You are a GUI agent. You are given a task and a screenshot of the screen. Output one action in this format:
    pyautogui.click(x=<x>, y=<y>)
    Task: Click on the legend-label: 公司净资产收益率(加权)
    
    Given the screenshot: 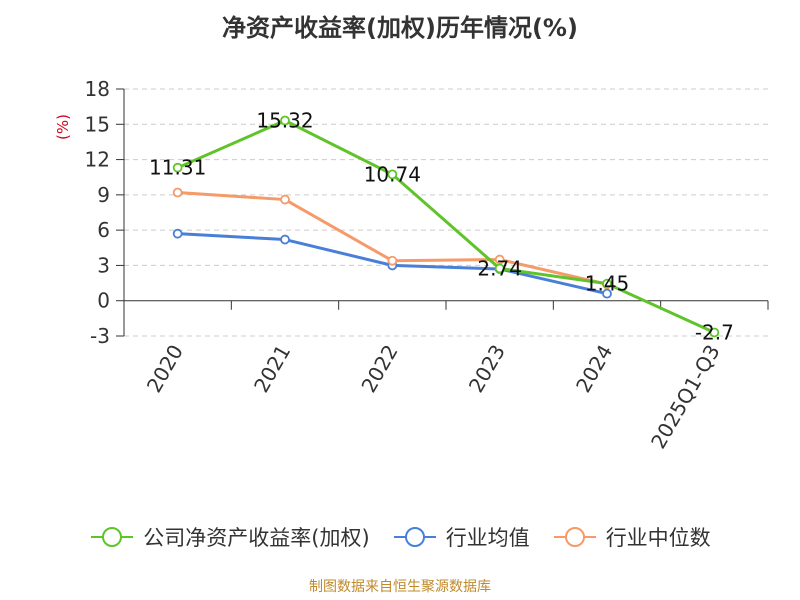 What is the action you would take?
    pyautogui.click(x=256, y=538)
    